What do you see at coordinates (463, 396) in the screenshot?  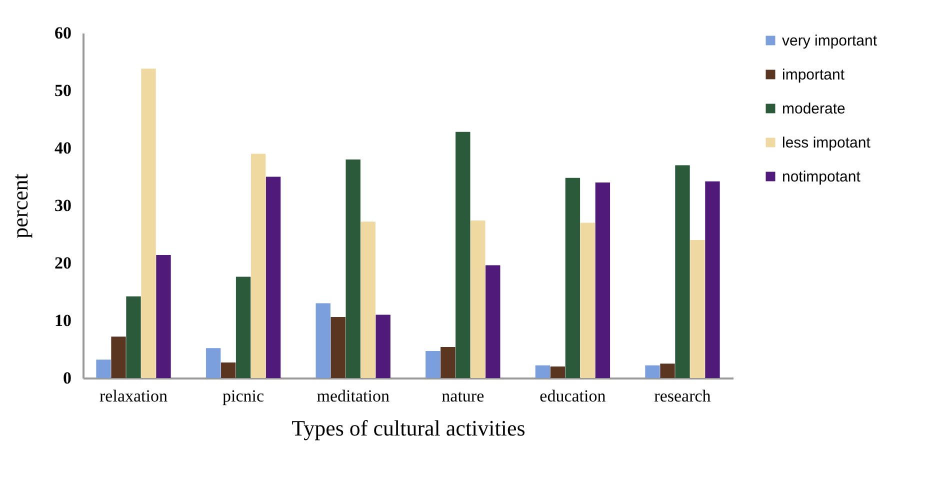 I see `x-tick-label: nature` at bounding box center [463, 396].